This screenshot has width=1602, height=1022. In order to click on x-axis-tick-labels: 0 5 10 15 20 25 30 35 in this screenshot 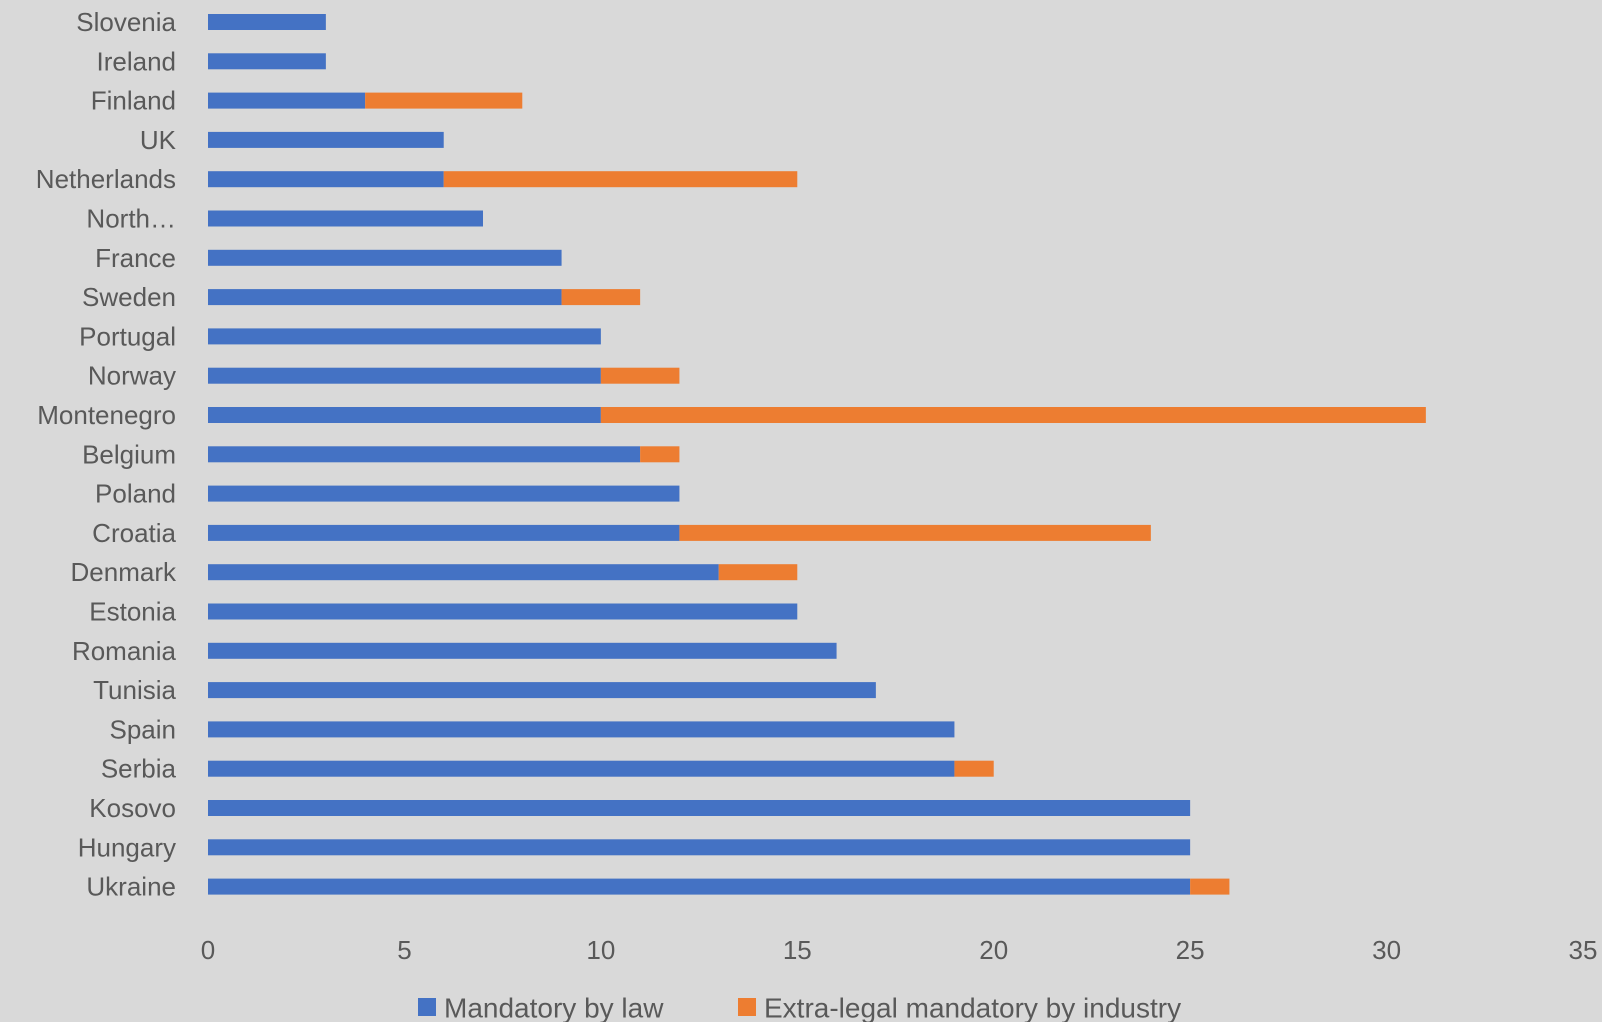, I will do `click(899, 950)`.